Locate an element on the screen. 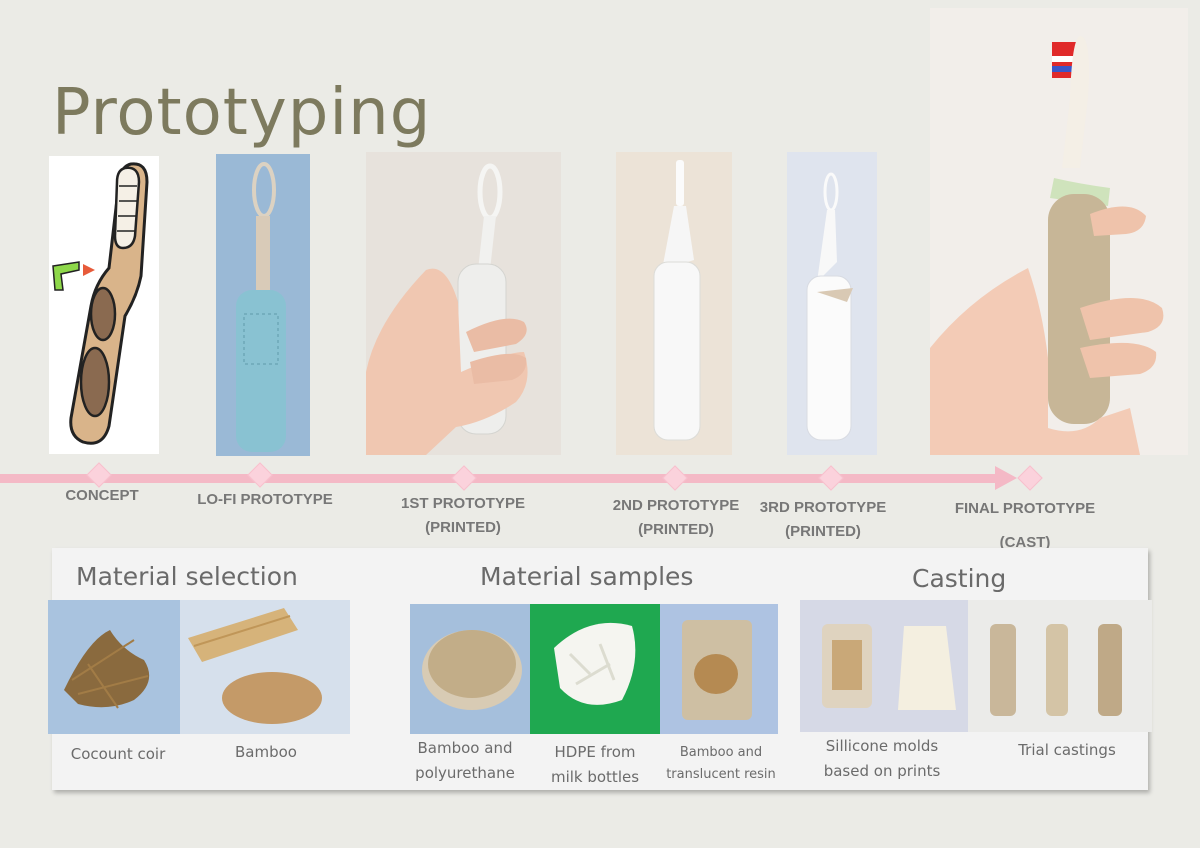  caption-trial-castings-line1: Trial castings is located at coordinates (1067, 750).